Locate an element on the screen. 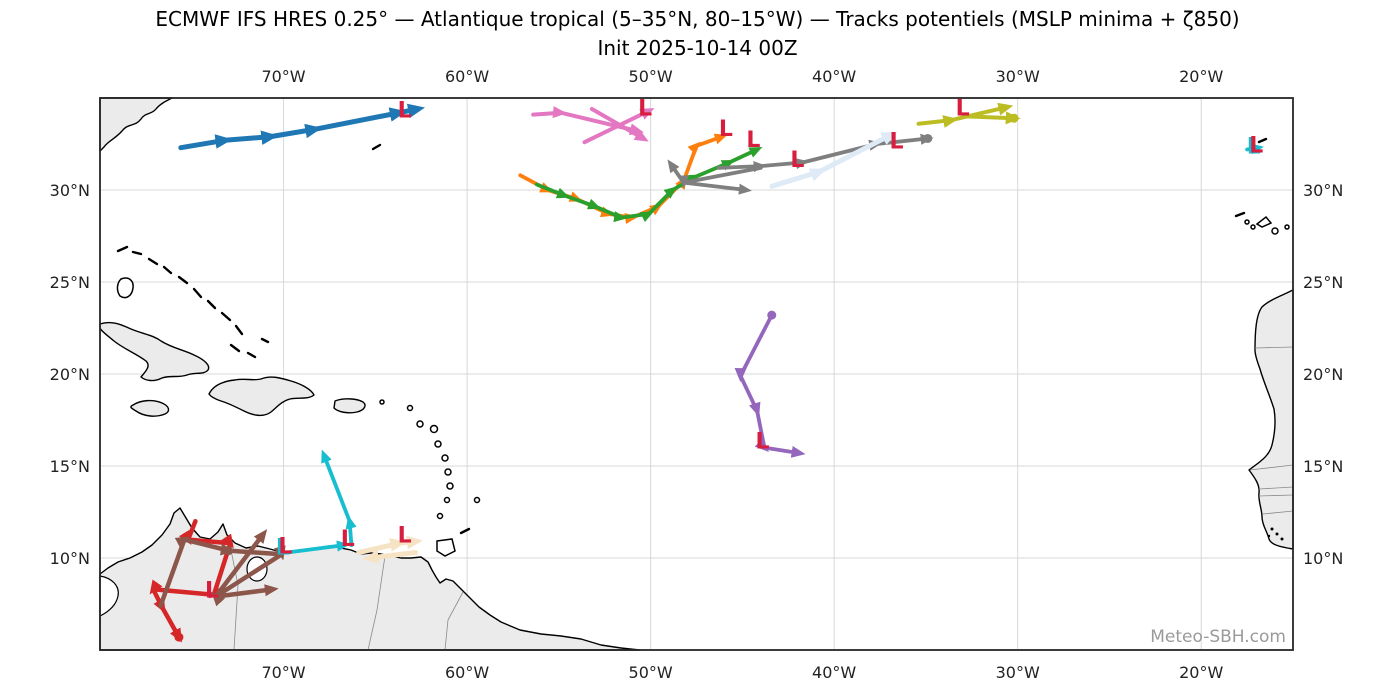 This screenshot has height=694, width=1395. island-tobago is located at coordinates (465, 531).